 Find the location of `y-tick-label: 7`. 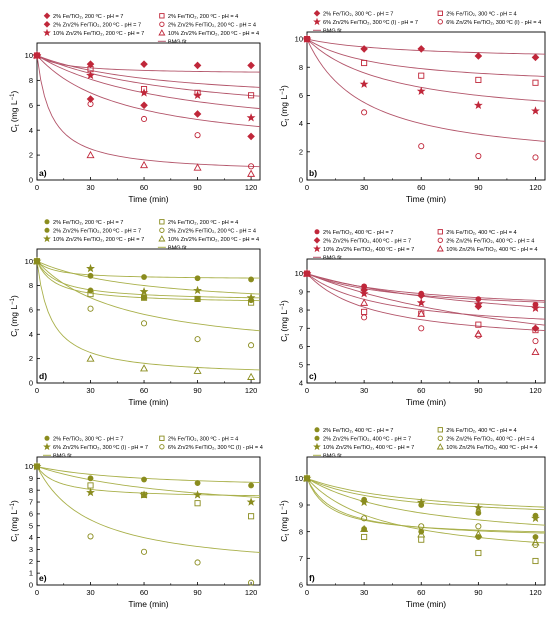

y-tick-label: 7 is located at coordinates (301, 558).